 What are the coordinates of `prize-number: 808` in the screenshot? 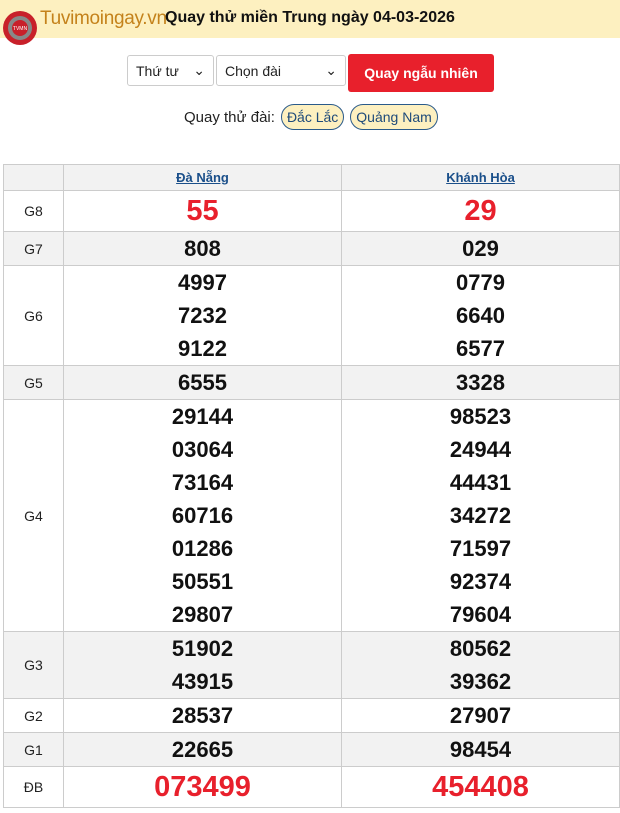 It's located at (202, 248).